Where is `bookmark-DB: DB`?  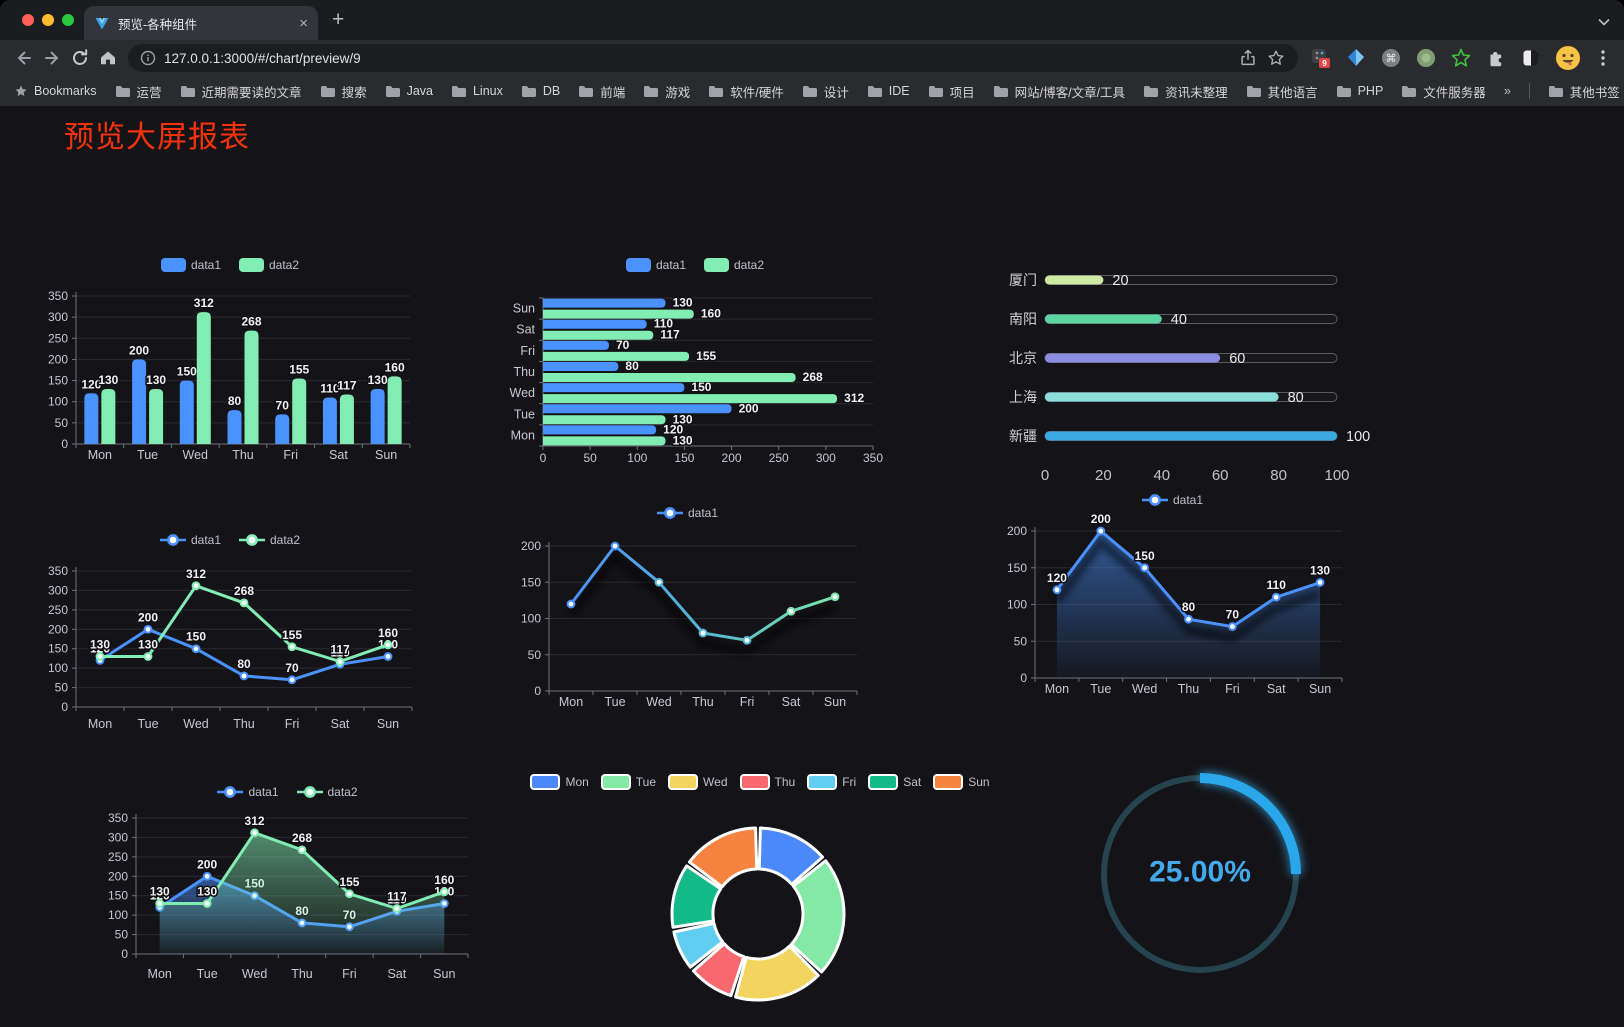
bookmark-DB: DB is located at coordinates (540, 91).